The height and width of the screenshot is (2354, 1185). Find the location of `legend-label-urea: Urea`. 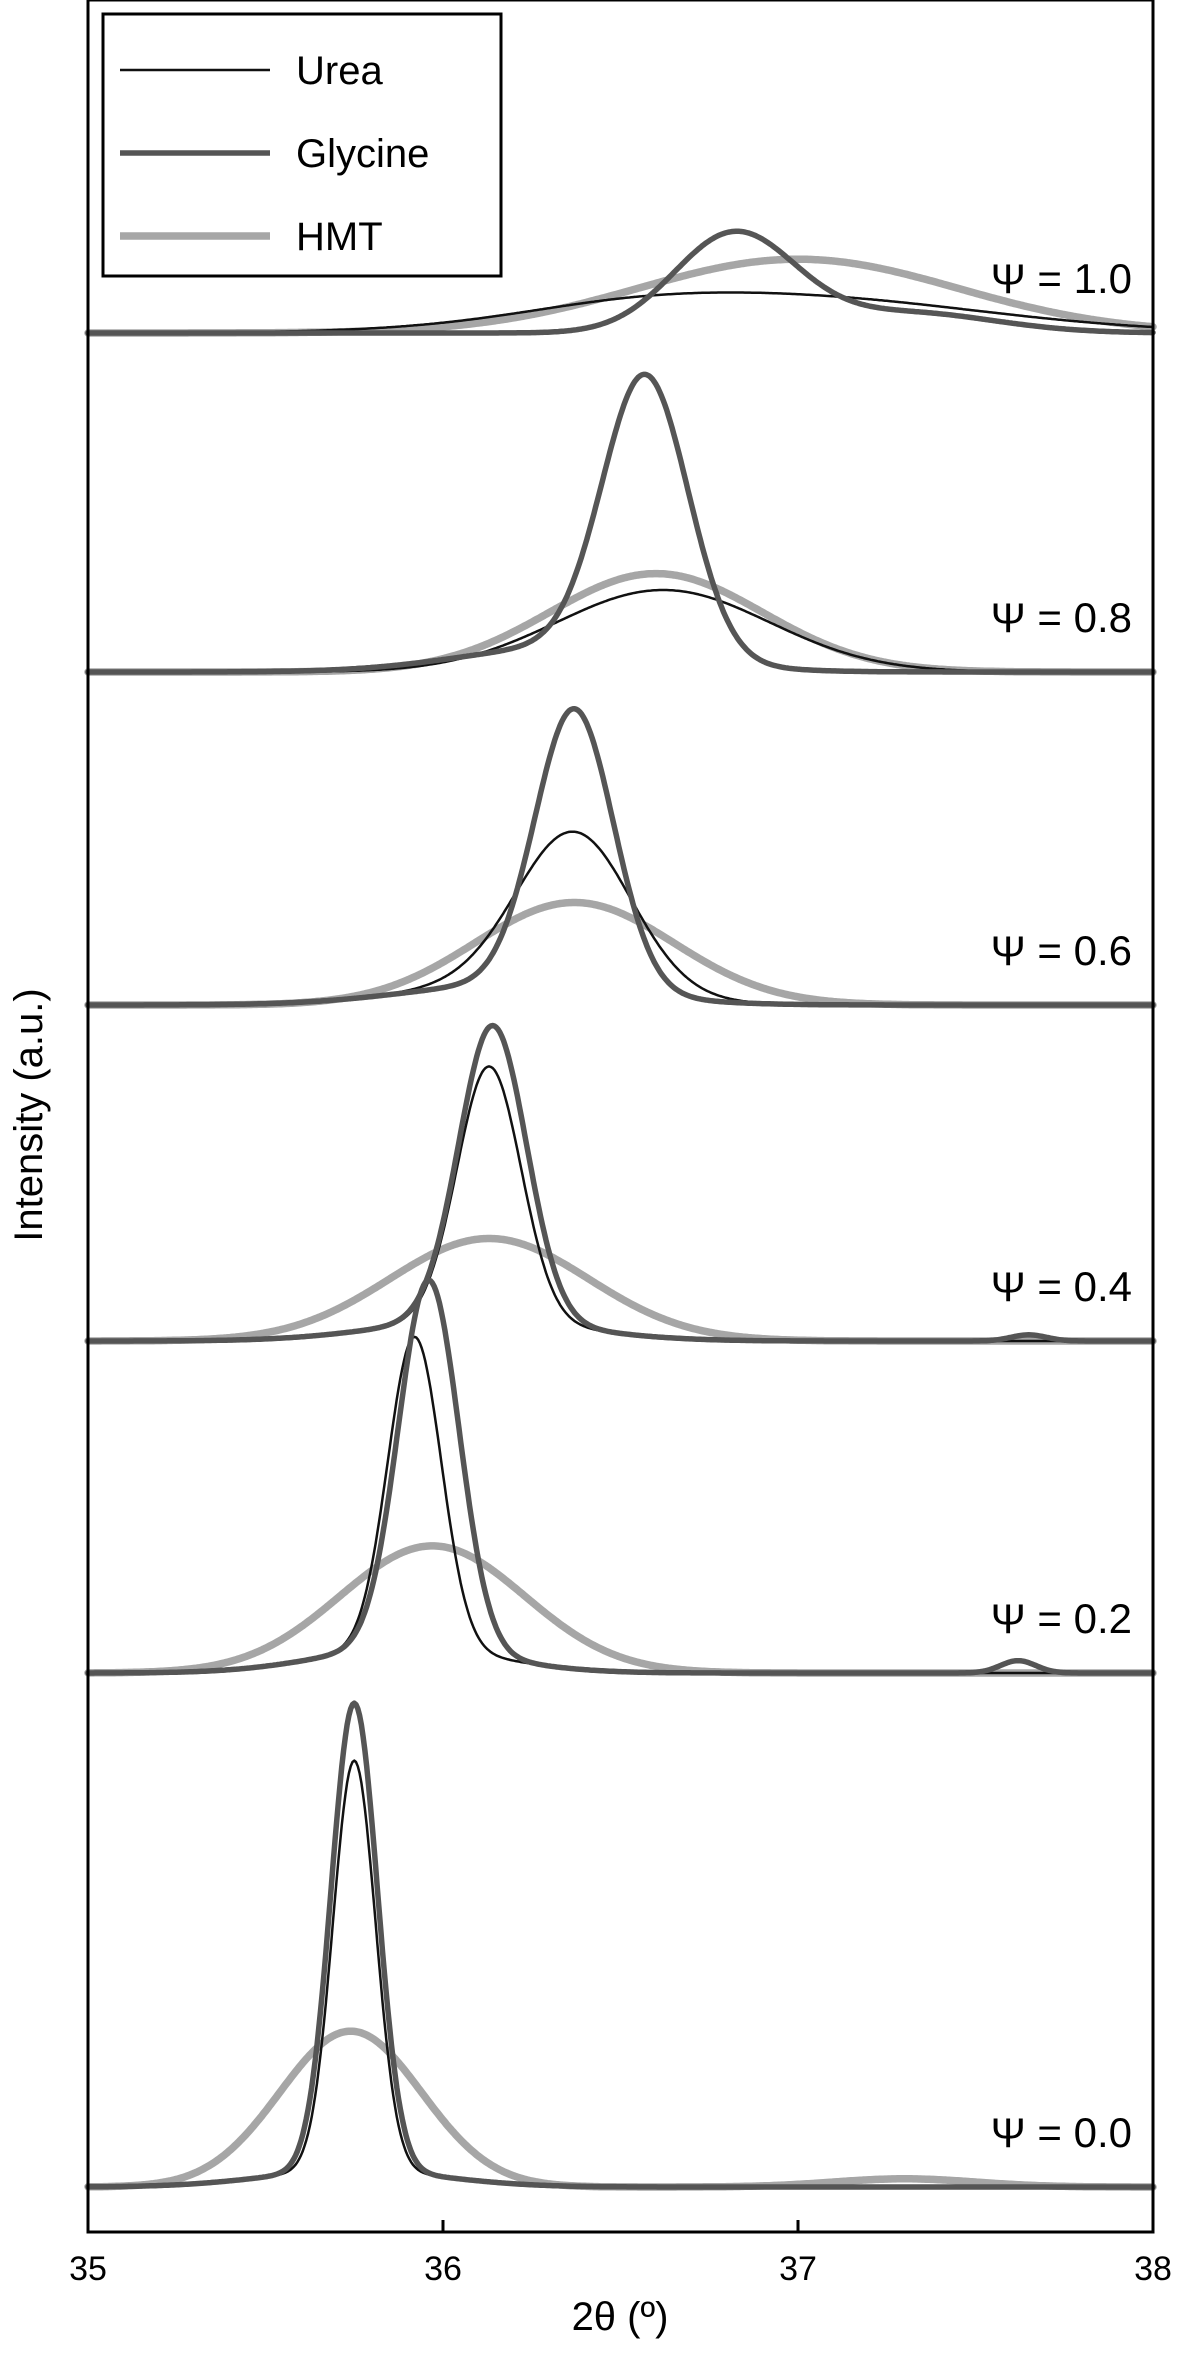

legend-label-urea: Urea is located at coordinates (339, 71).